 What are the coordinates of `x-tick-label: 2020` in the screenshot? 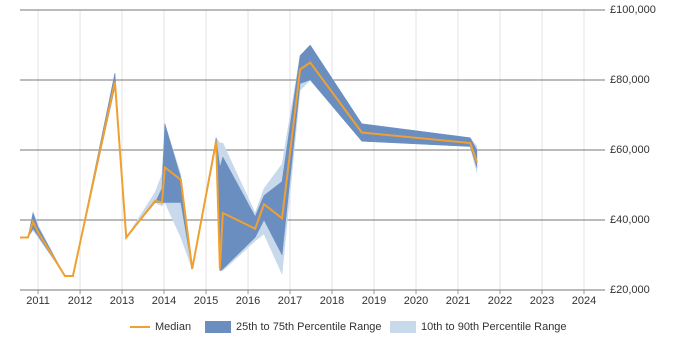 It's located at (416, 301).